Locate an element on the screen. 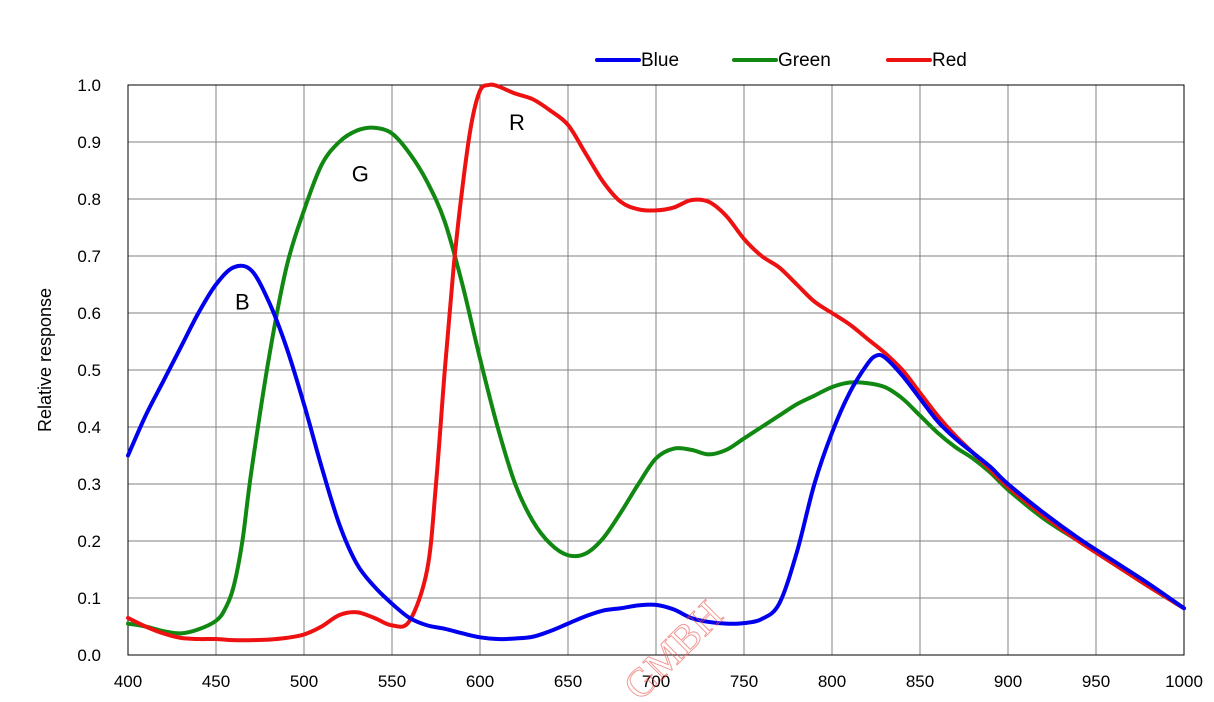 The width and height of the screenshot is (1214, 702). x-tick-labels: 400 450 500 550 600 650 700 750 800 850 900 950 1000 is located at coordinates (658, 681).